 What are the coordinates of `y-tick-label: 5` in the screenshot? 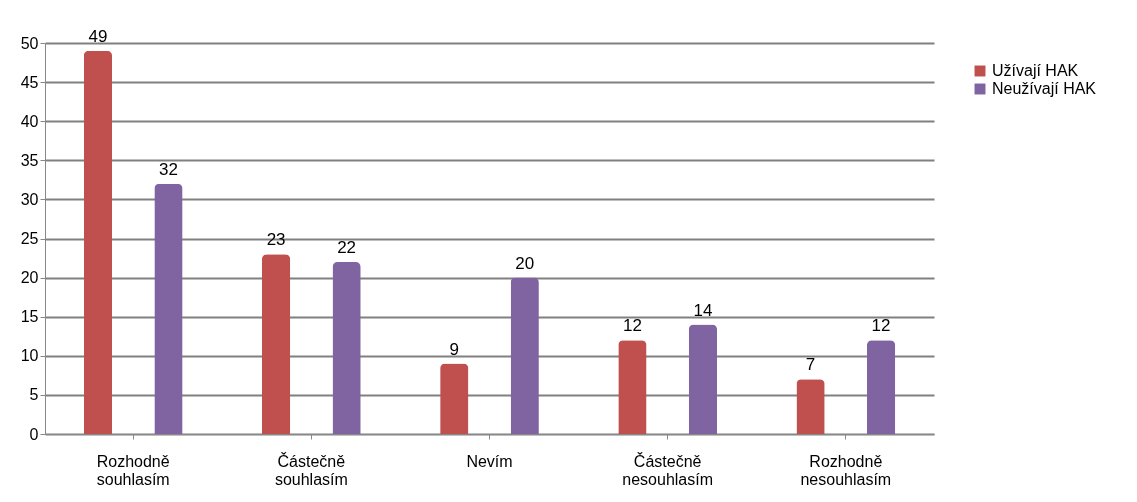 It's located at (34, 395).